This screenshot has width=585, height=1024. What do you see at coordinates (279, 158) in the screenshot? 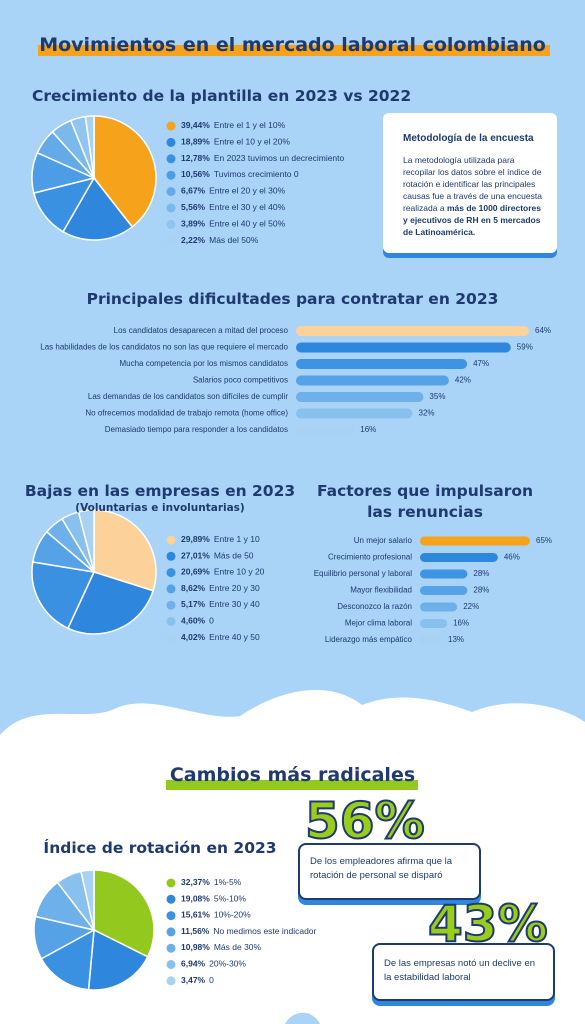
I see `legend-category: En 2023 tuvimos un decrecimiento` at bounding box center [279, 158].